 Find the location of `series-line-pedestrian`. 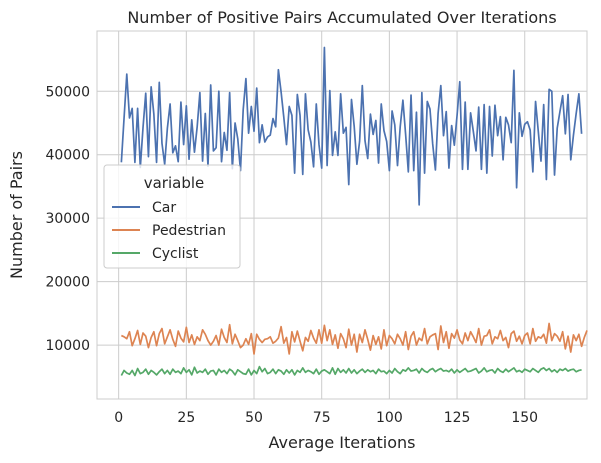

series-line-pedestrian is located at coordinates (354, 338).